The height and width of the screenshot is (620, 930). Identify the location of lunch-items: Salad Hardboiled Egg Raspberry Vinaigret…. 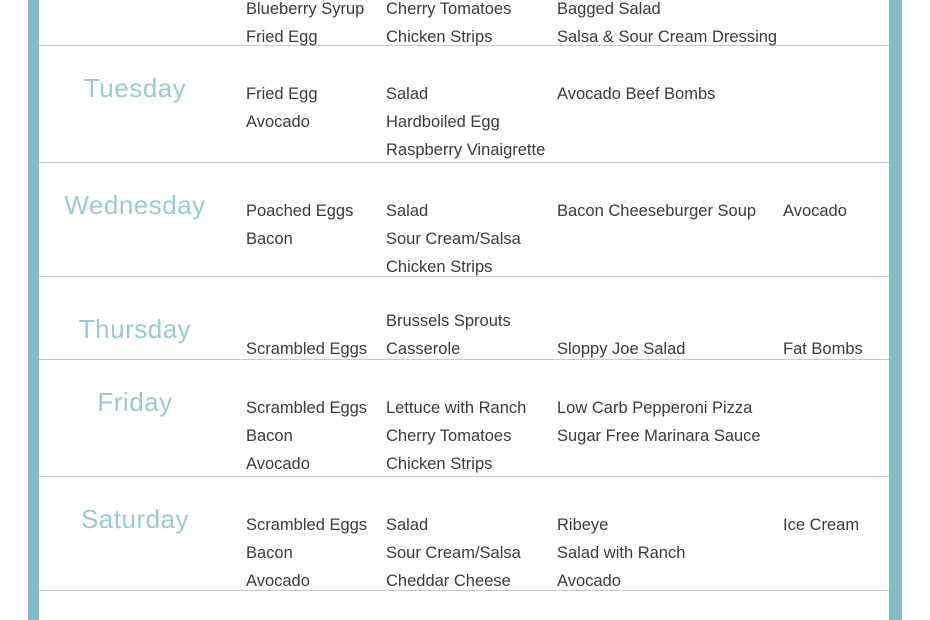
(466, 122).